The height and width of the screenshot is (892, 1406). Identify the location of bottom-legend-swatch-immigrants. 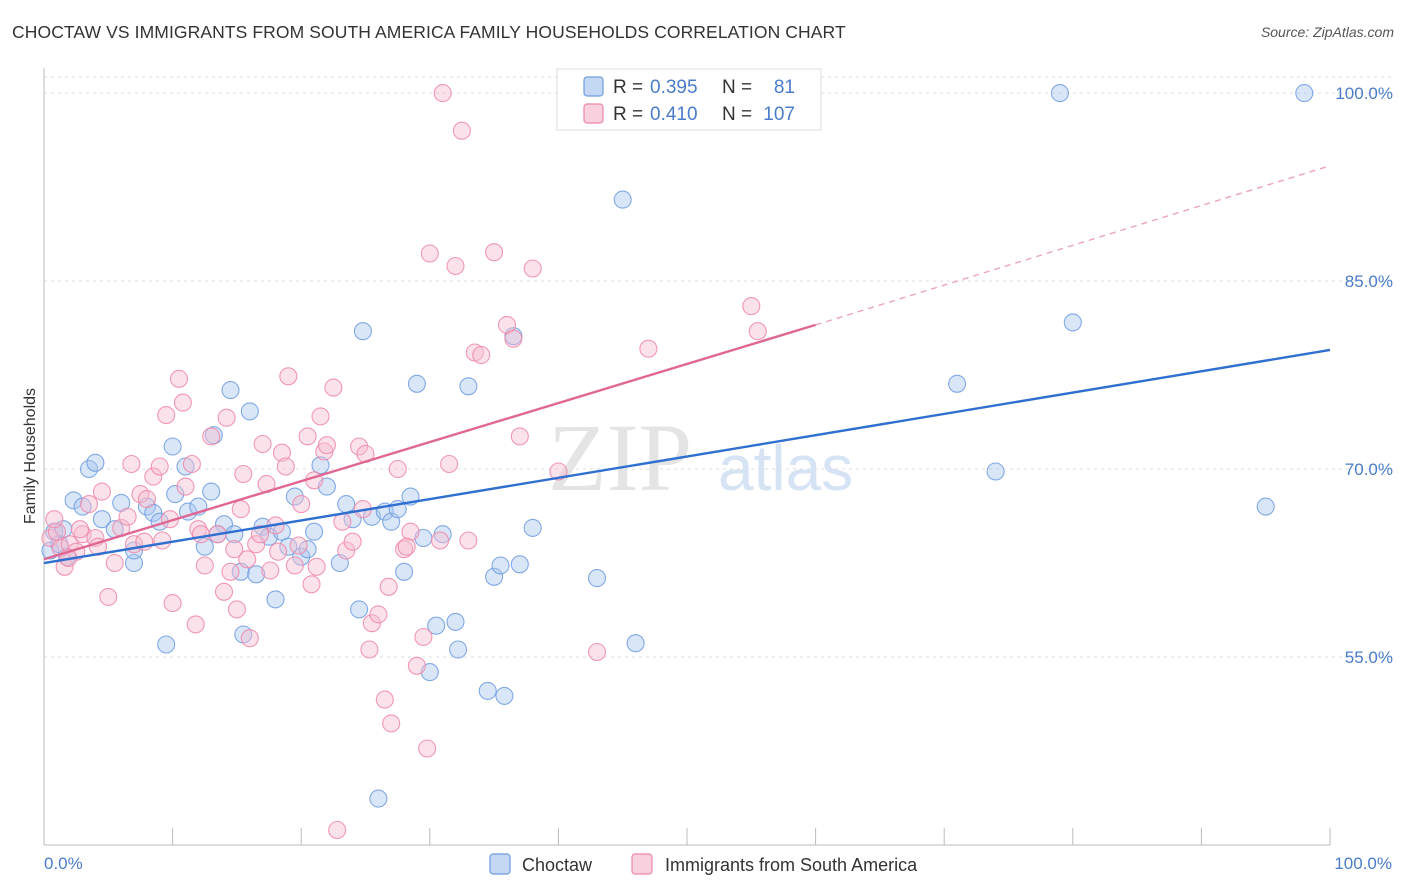
(642, 864).